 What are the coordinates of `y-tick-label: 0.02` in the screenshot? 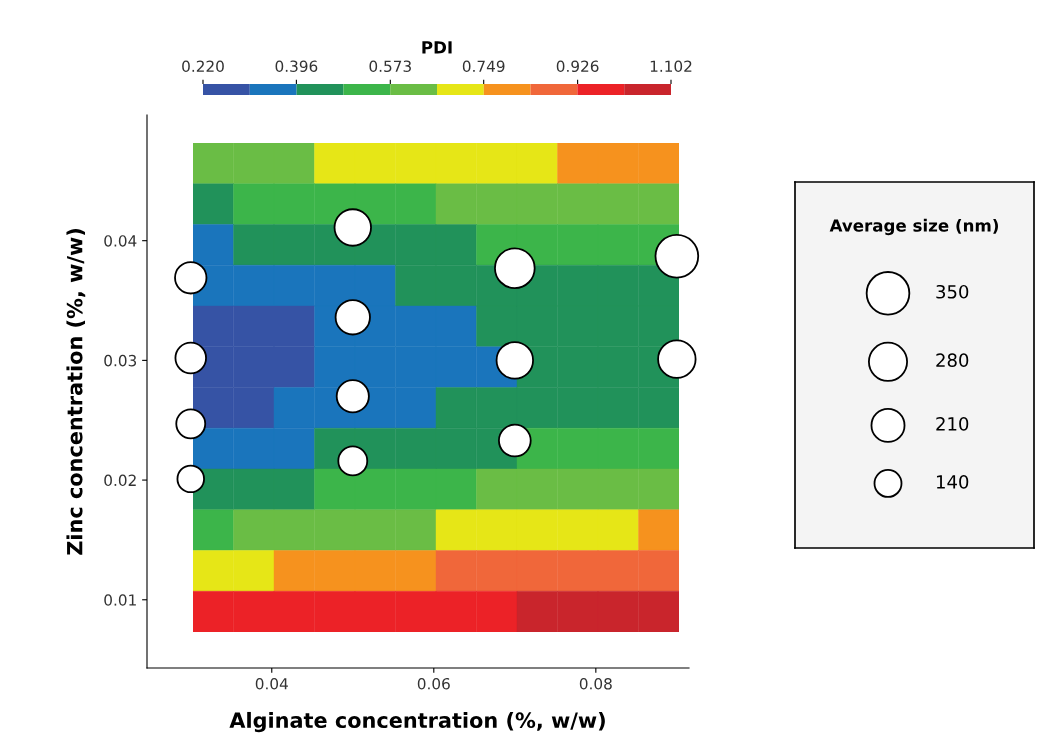 It's located at (120, 480).